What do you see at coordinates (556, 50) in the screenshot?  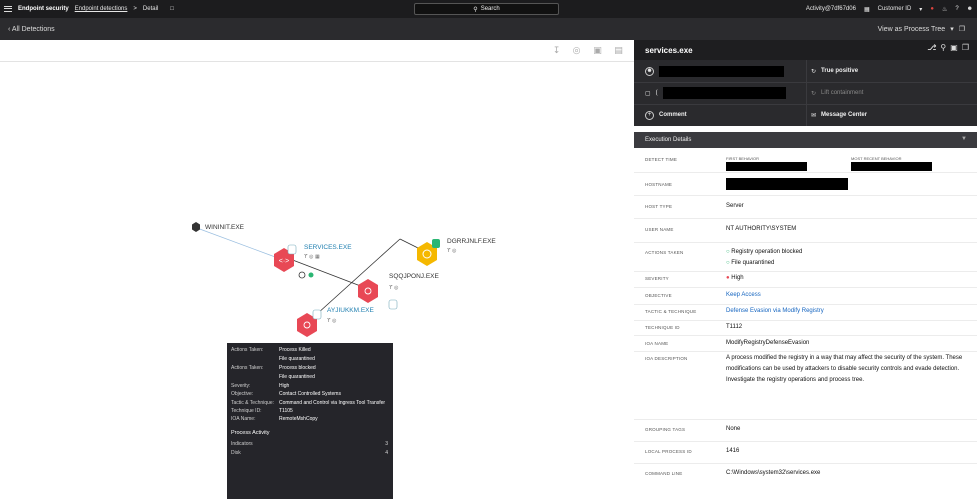 I see `download-icon: ↧` at bounding box center [556, 50].